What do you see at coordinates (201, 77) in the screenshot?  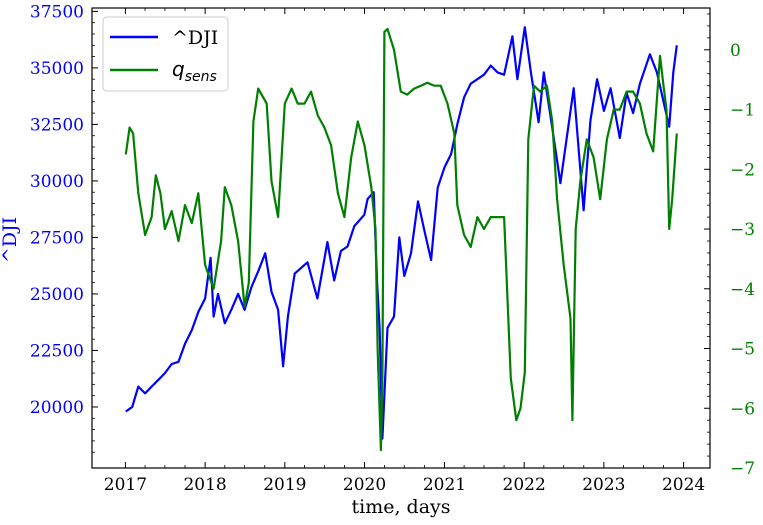 I see `legend-qsens-sub: sens` at bounding box center [201, 77].